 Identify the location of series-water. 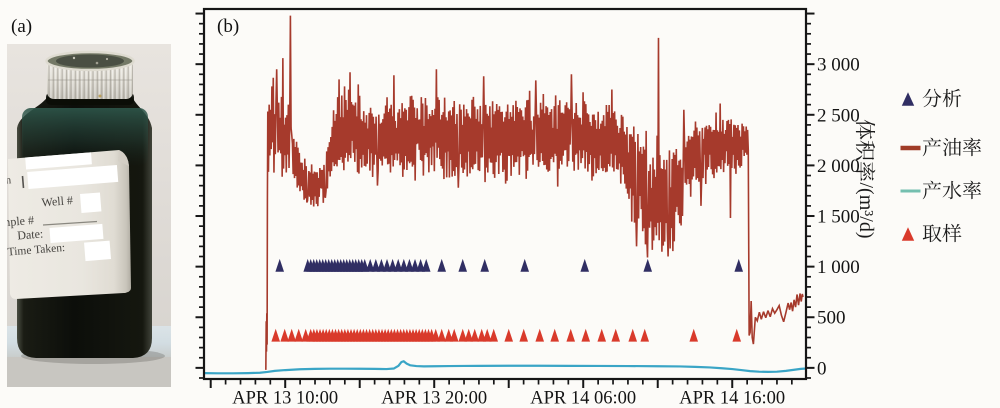
(505, 367).